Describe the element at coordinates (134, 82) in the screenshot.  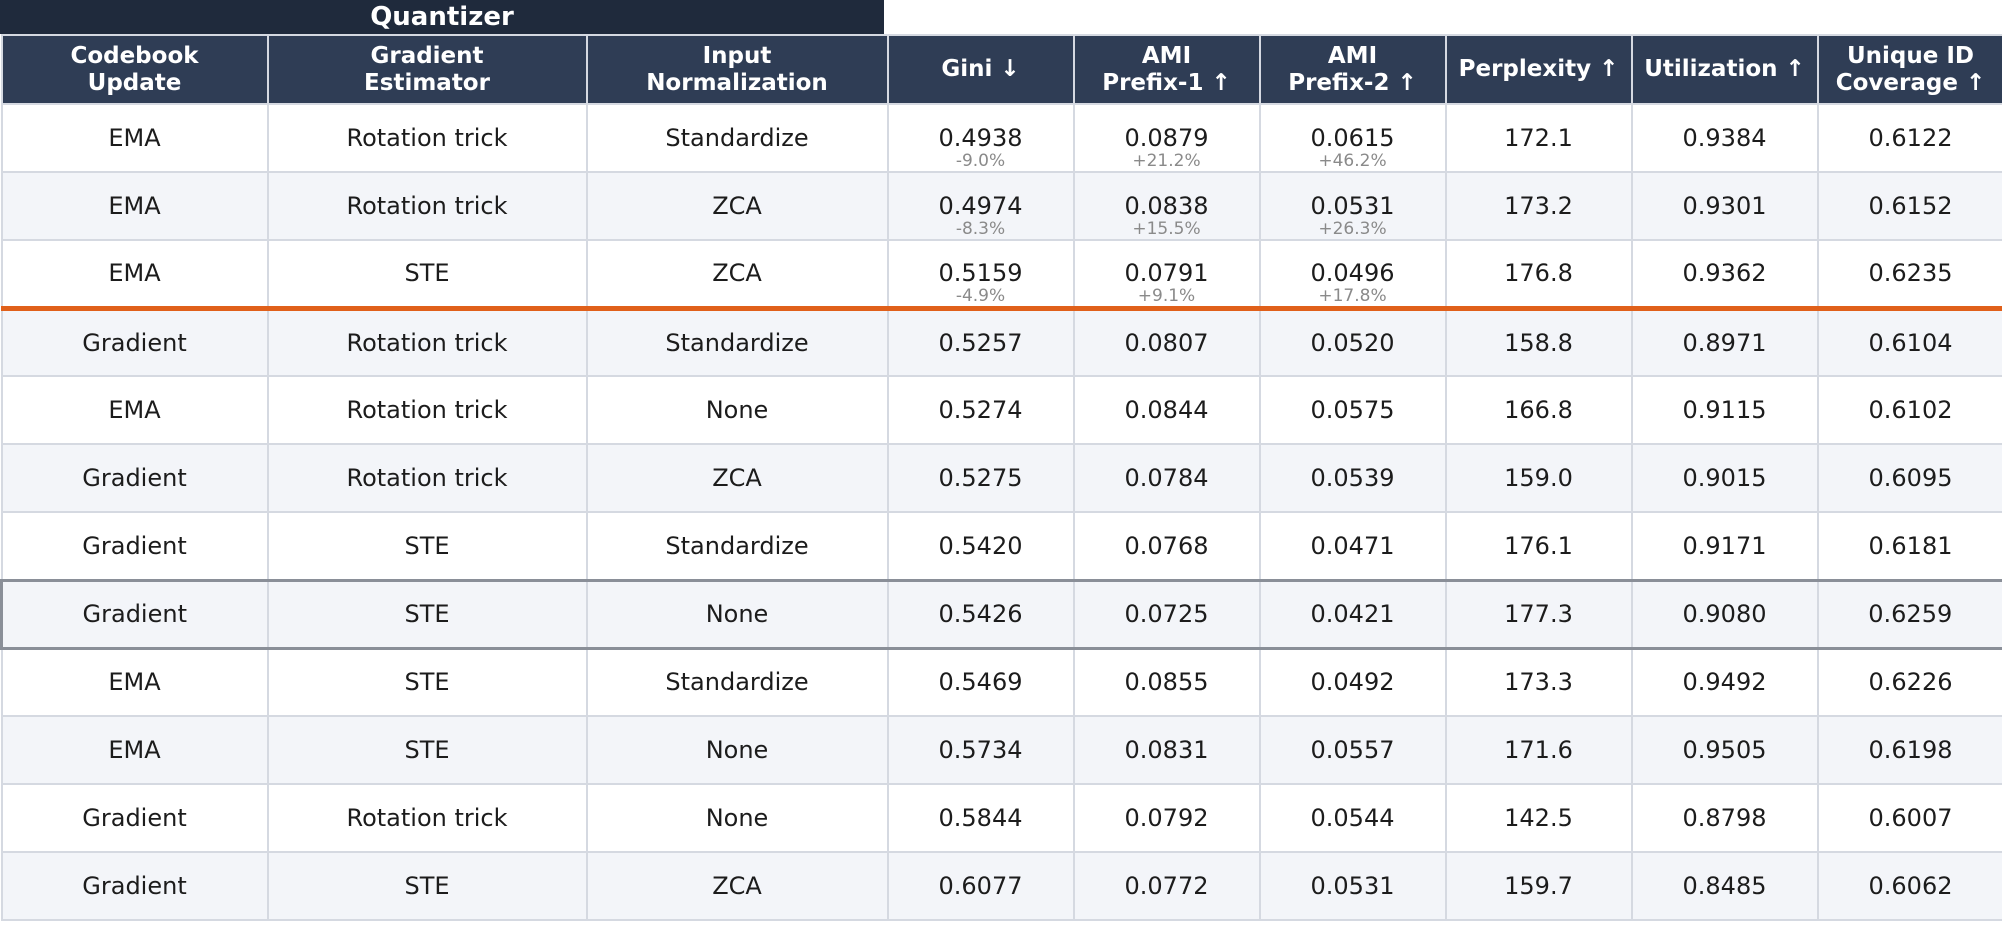
I see `column-header-line: Update` at that location.